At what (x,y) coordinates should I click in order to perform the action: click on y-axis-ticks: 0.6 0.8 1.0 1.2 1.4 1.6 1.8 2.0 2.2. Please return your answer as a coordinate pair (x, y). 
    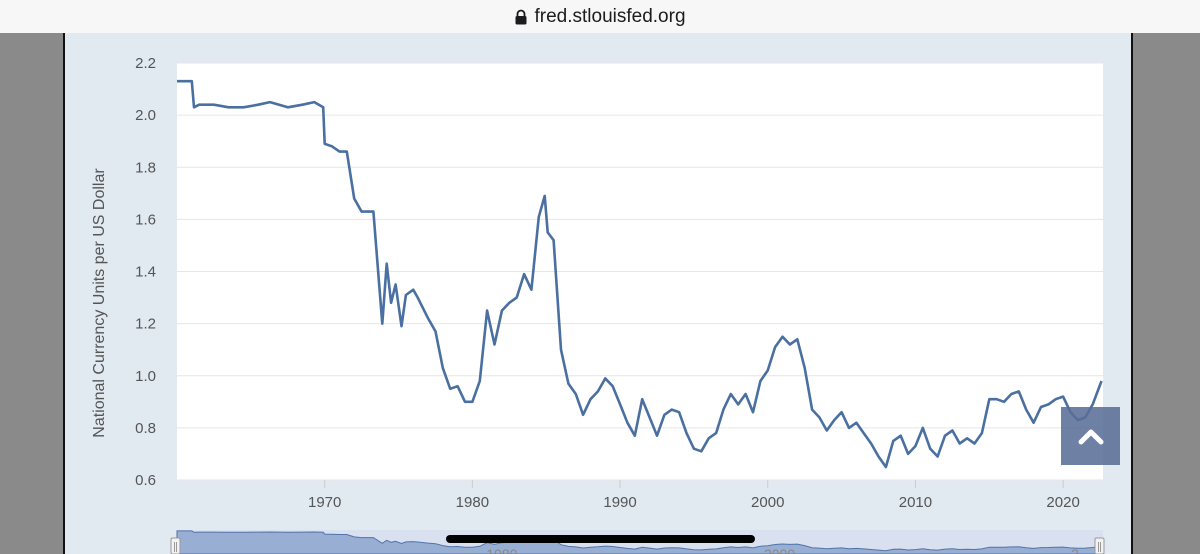
    Looking at the image, I should click on (145, 272).